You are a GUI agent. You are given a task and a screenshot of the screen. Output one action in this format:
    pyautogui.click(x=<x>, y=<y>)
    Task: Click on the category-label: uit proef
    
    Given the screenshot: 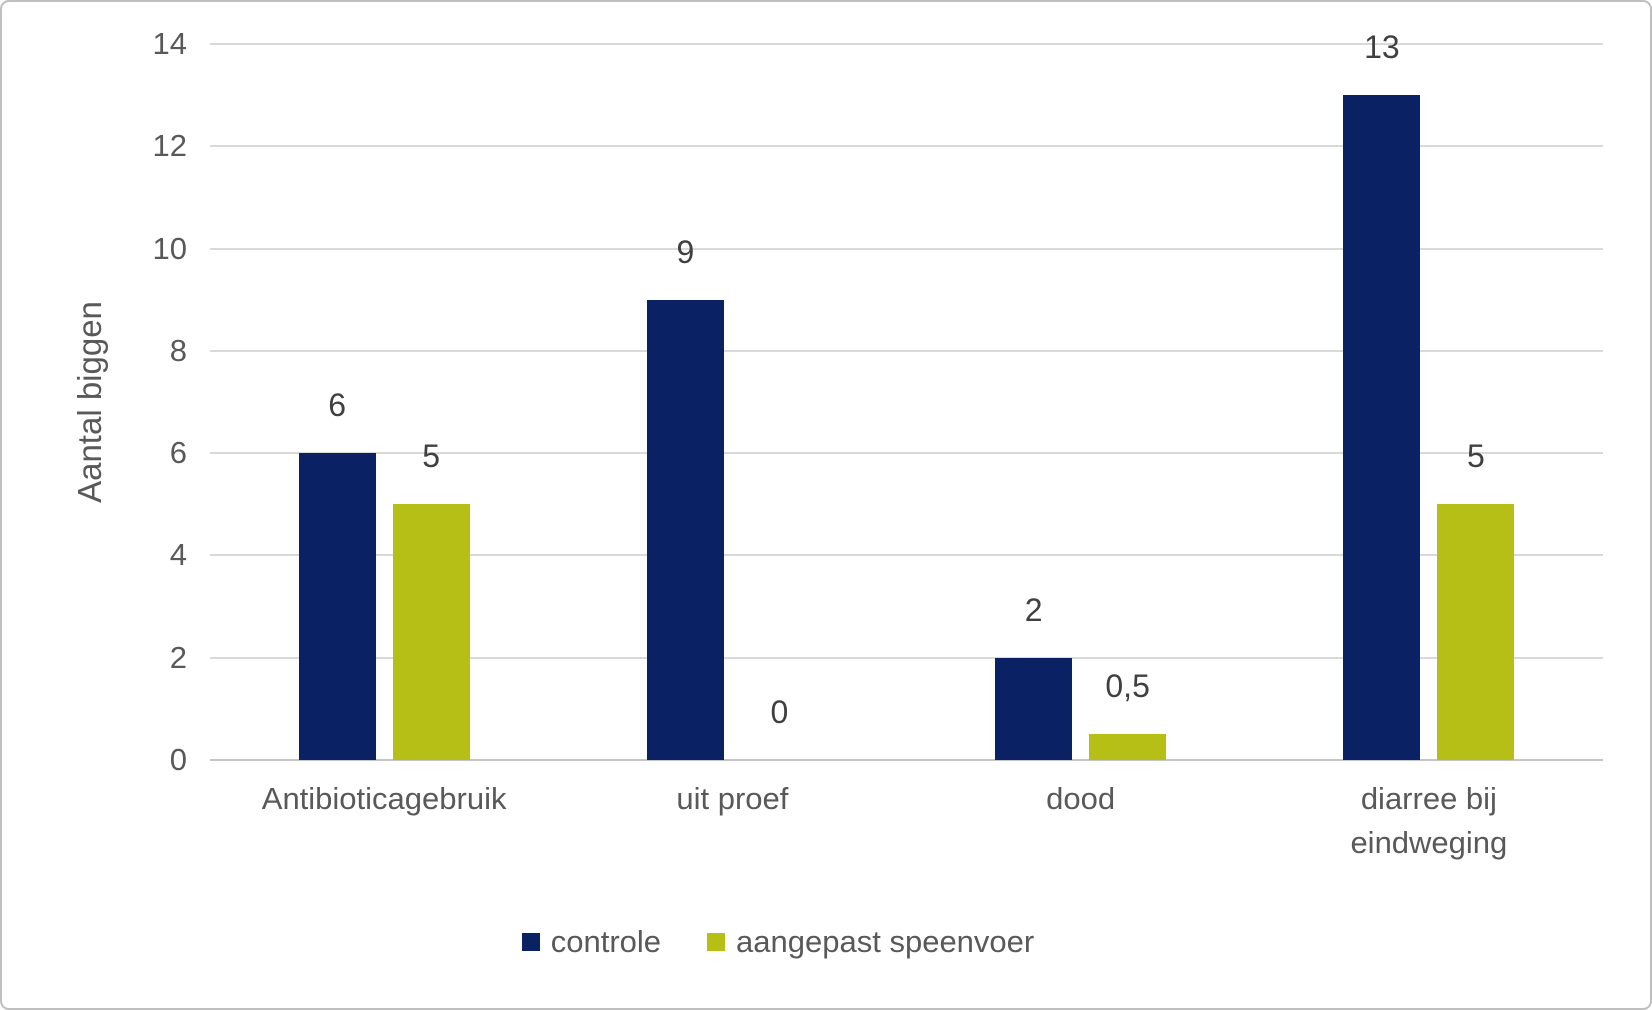 What is the action you would take?
    pyautogui.click(x=732, y=798)
    